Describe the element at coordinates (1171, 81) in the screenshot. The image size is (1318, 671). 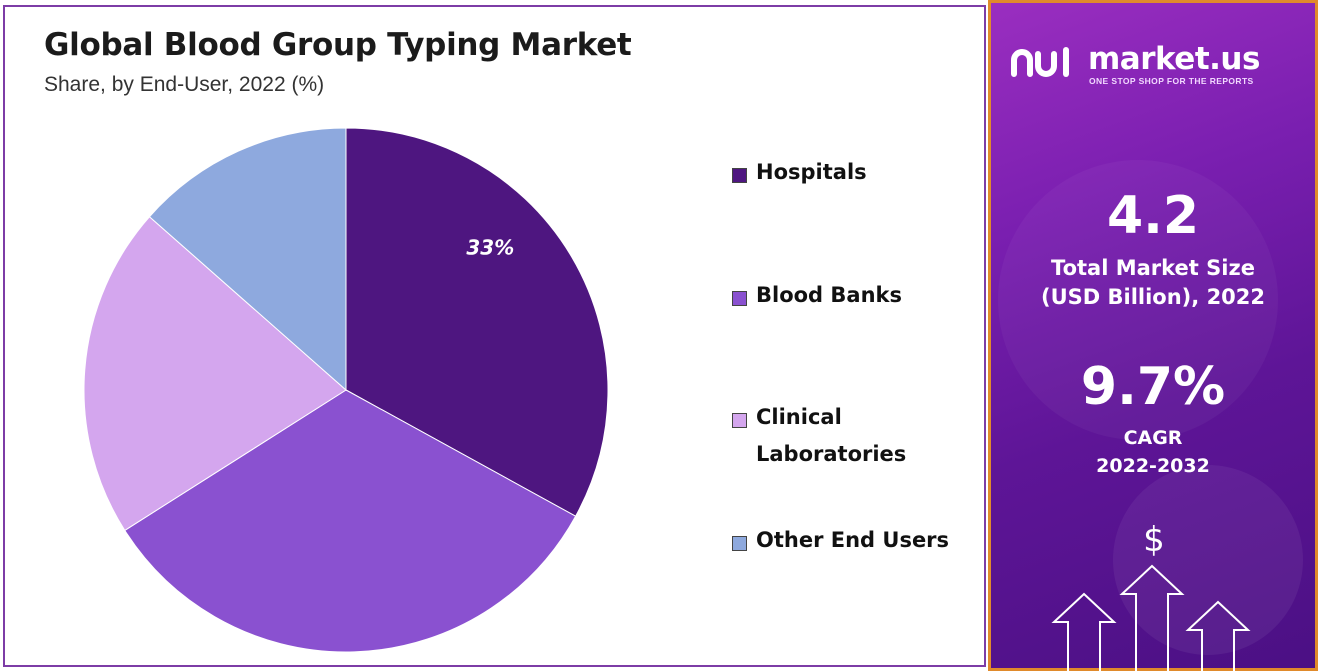
I see `brand-tagline: ONE STOP SHOP FOR THE REPORTS` at that location.